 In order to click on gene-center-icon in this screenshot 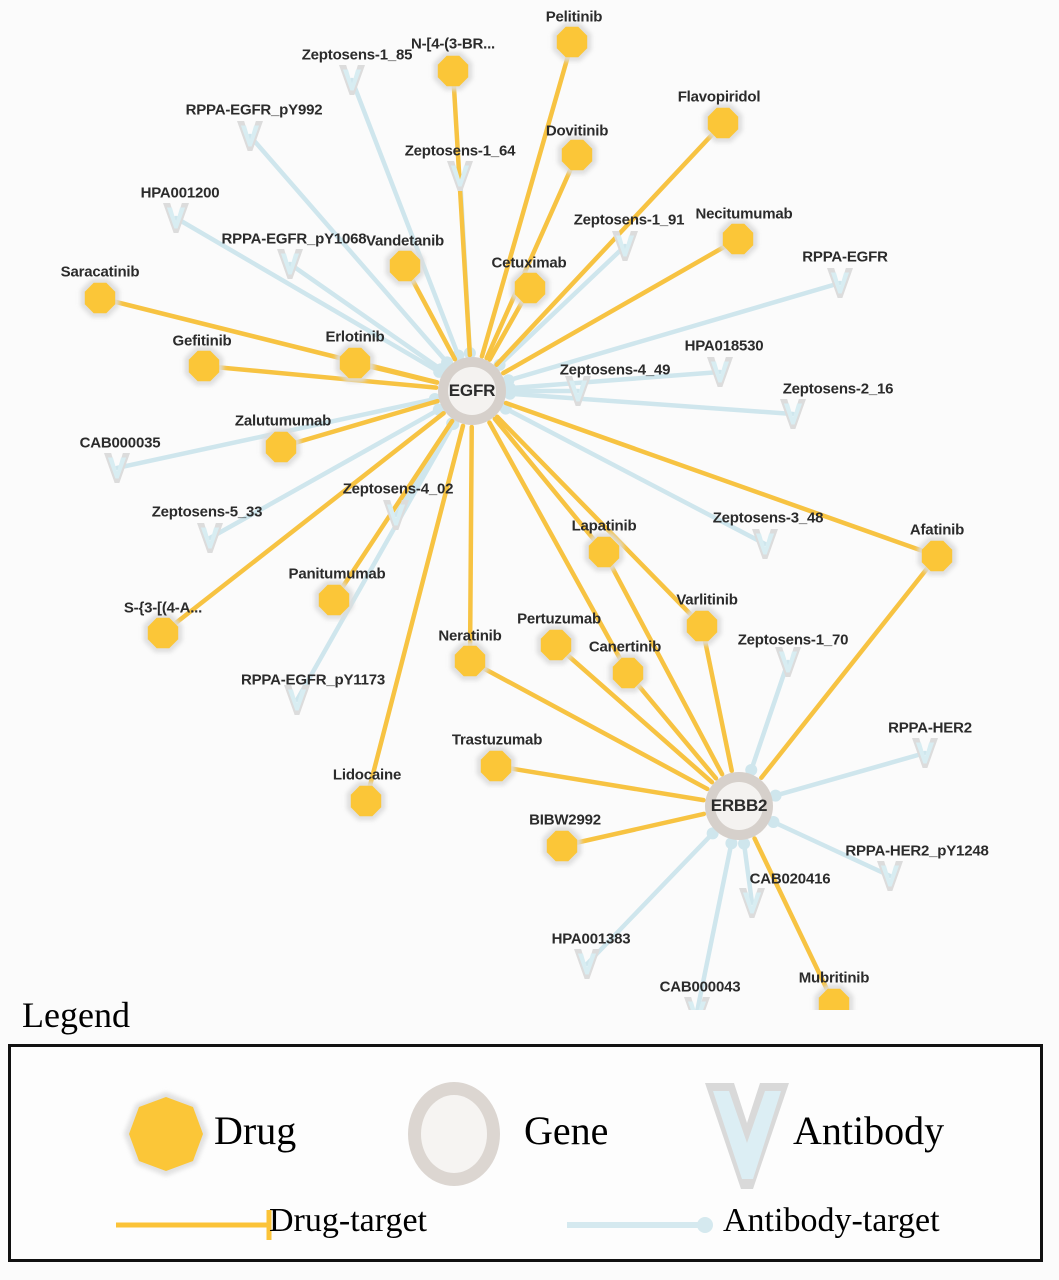, I will do `click(472, 391)`.